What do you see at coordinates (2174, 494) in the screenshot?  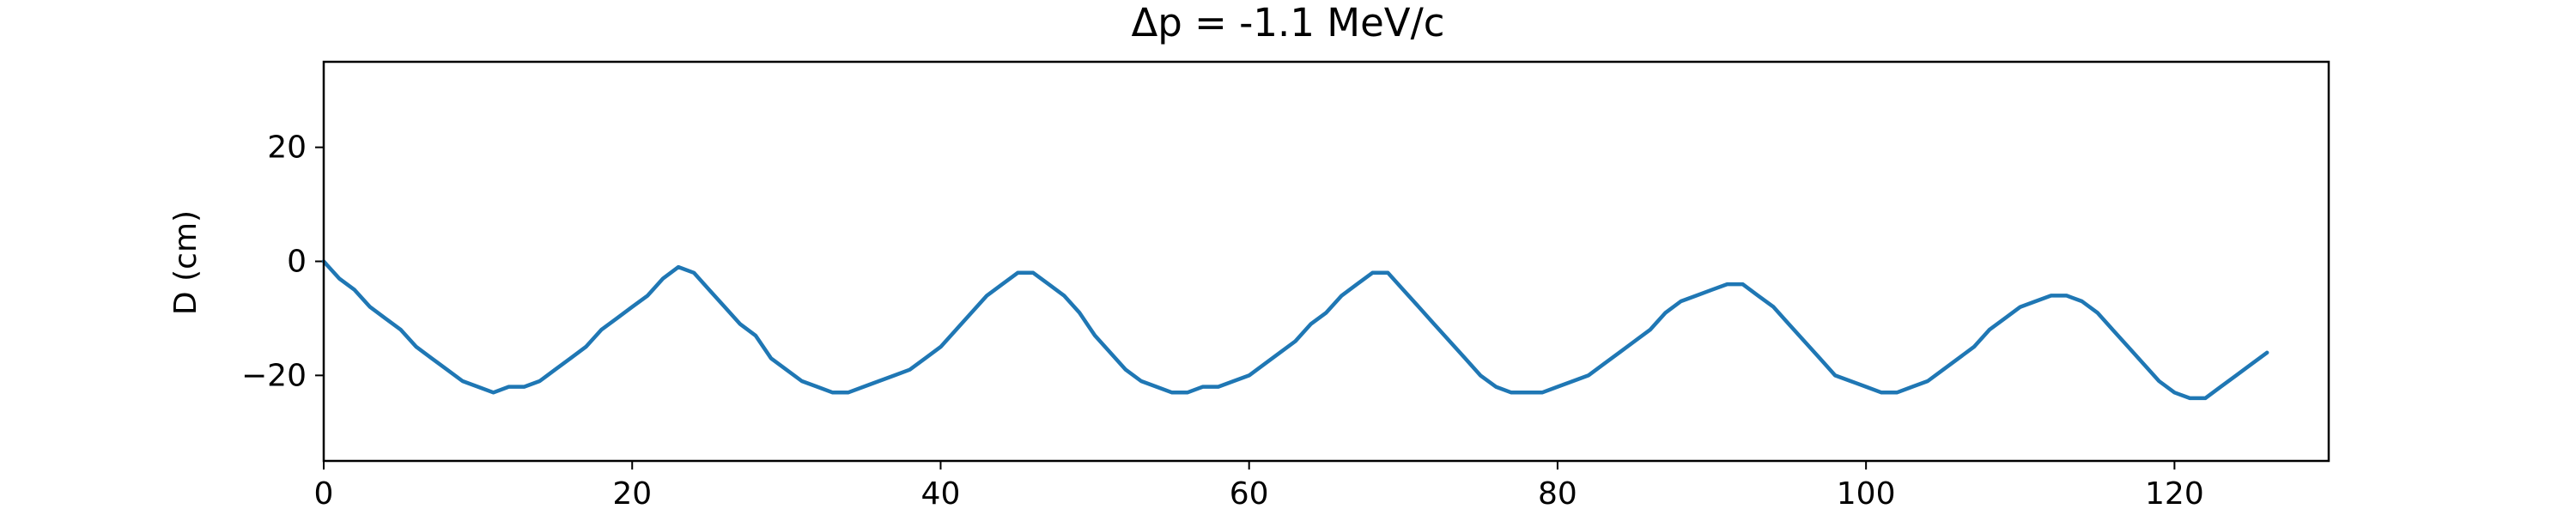 I see `x-tick-label: 120` at bounding box center [2174, 494].